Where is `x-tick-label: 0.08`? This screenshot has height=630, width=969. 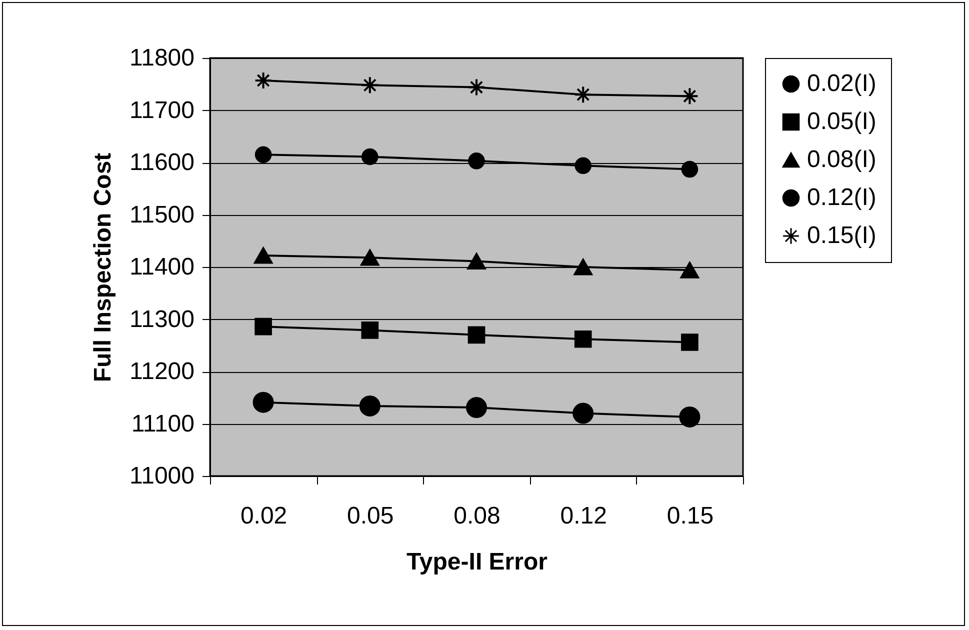
x-tick-label: 0.08 is located at coordinates (477, 516).